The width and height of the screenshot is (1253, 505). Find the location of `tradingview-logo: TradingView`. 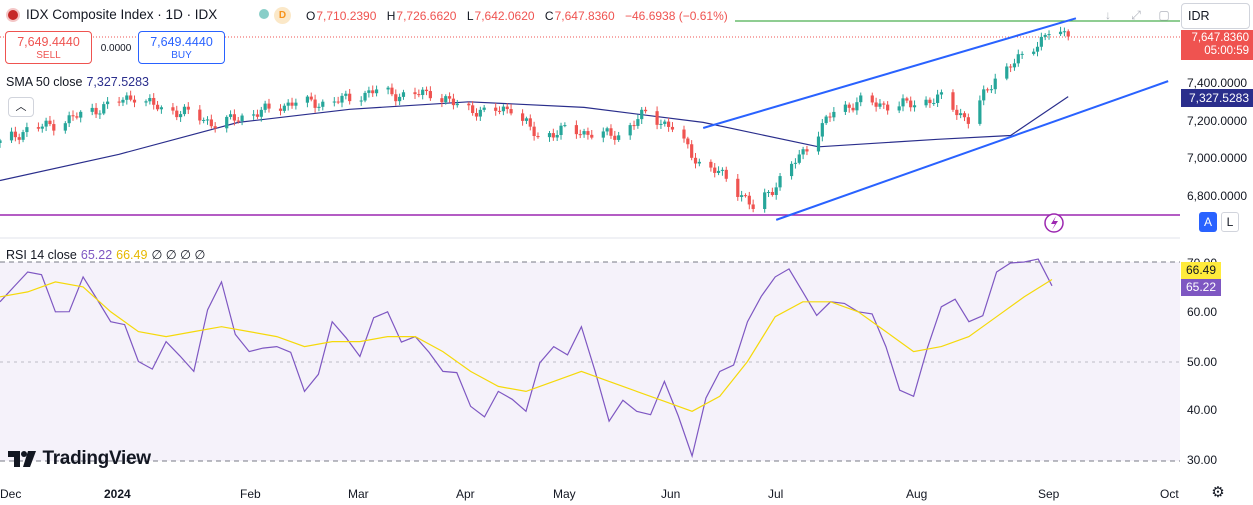

tradingview-logo: TradingView is located at coordinates (79, 459).